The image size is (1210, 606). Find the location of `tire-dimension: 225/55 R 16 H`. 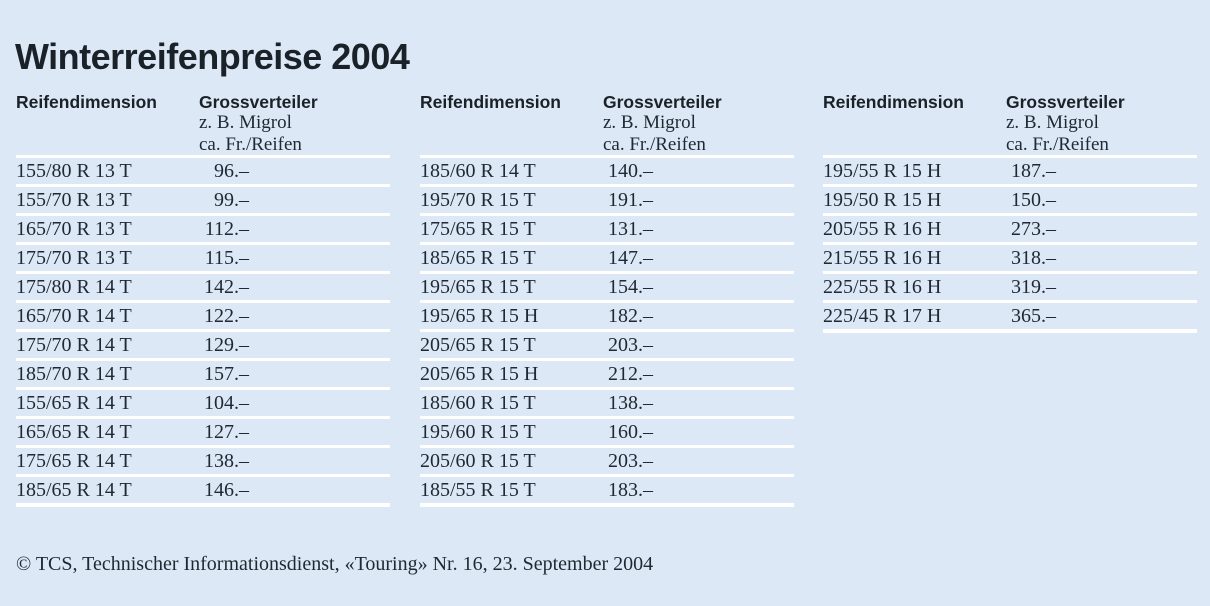

tire-dimension: 225/55 R 16 H is located at coordinates (882, 287).